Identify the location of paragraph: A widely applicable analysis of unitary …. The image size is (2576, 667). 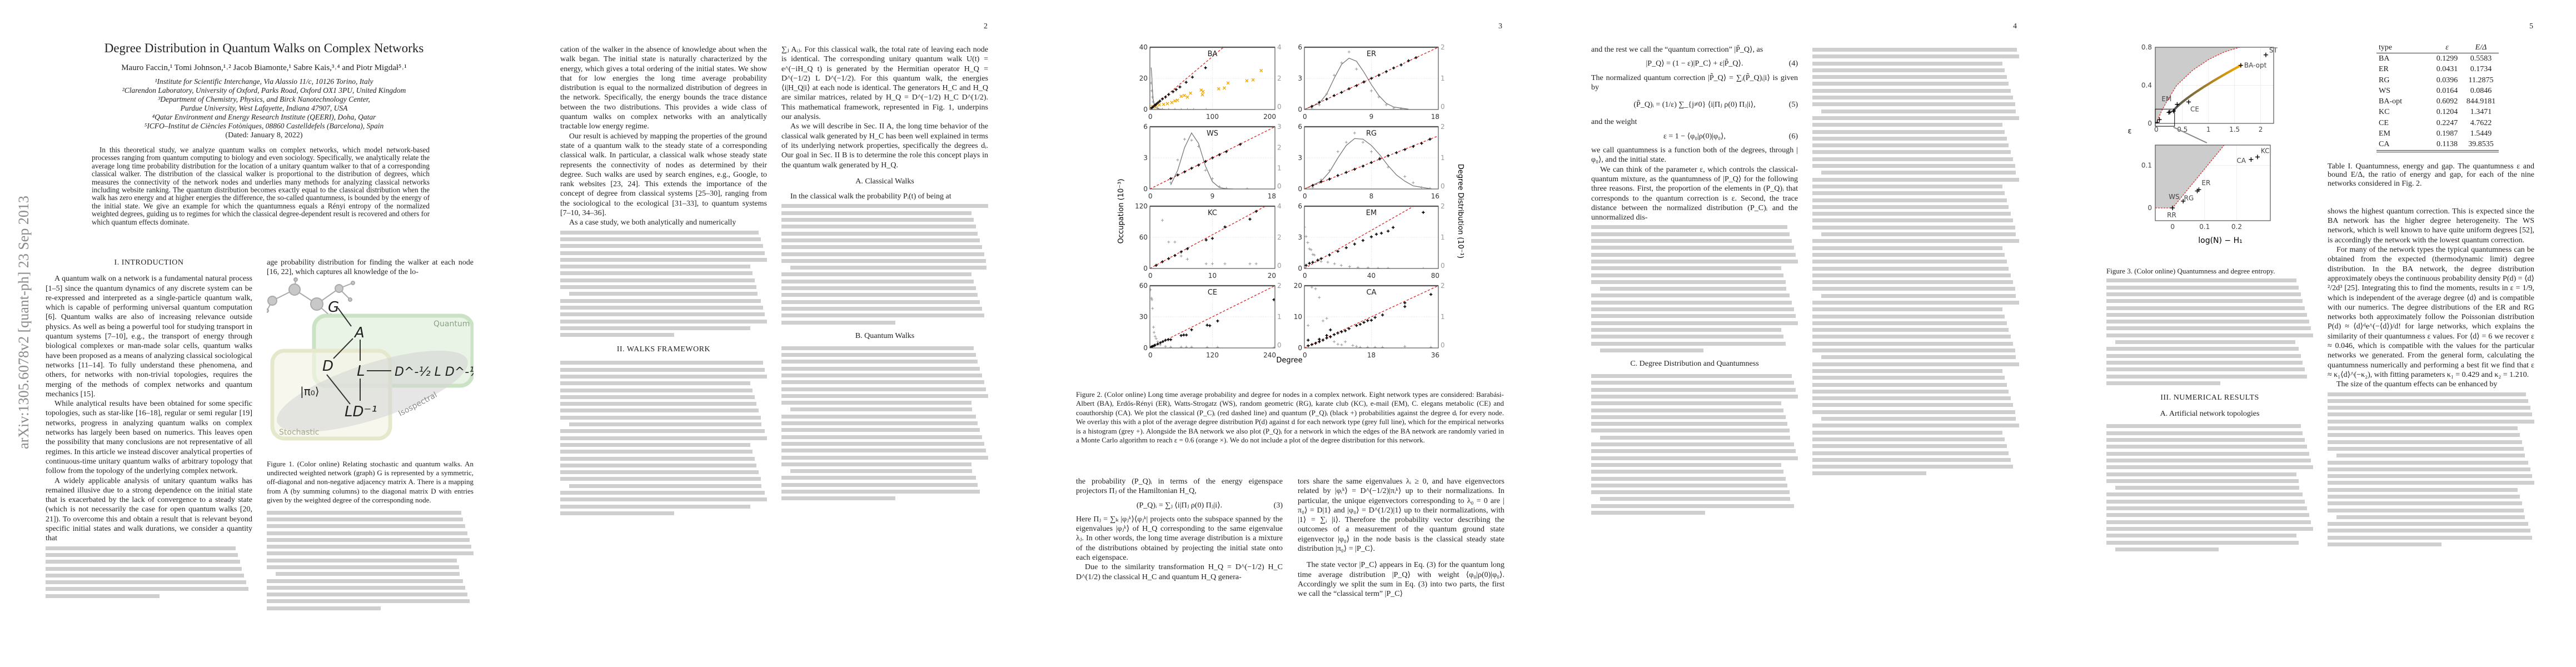
(149, 509).